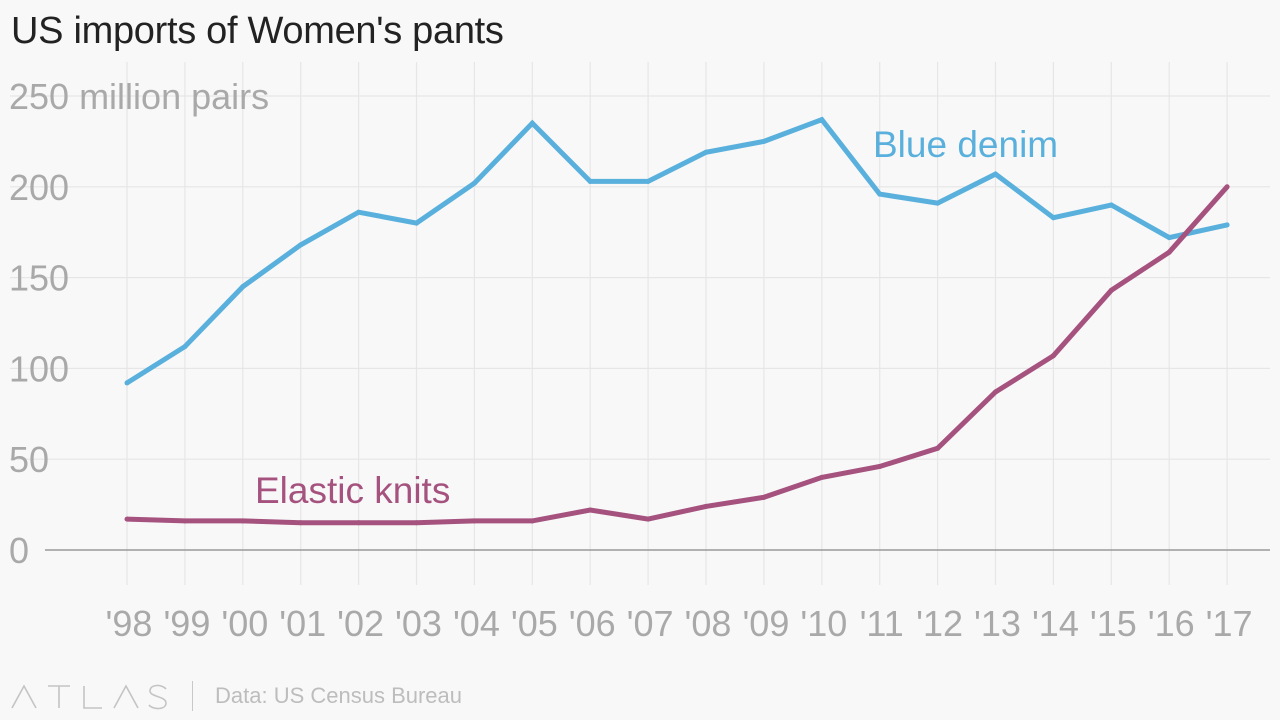 The height and width of the screenshot is (720, 1280). What do you see at coordinates (89, 697) in the screenshot?
I see `atlas-logo` at bounding box center [89, 697].